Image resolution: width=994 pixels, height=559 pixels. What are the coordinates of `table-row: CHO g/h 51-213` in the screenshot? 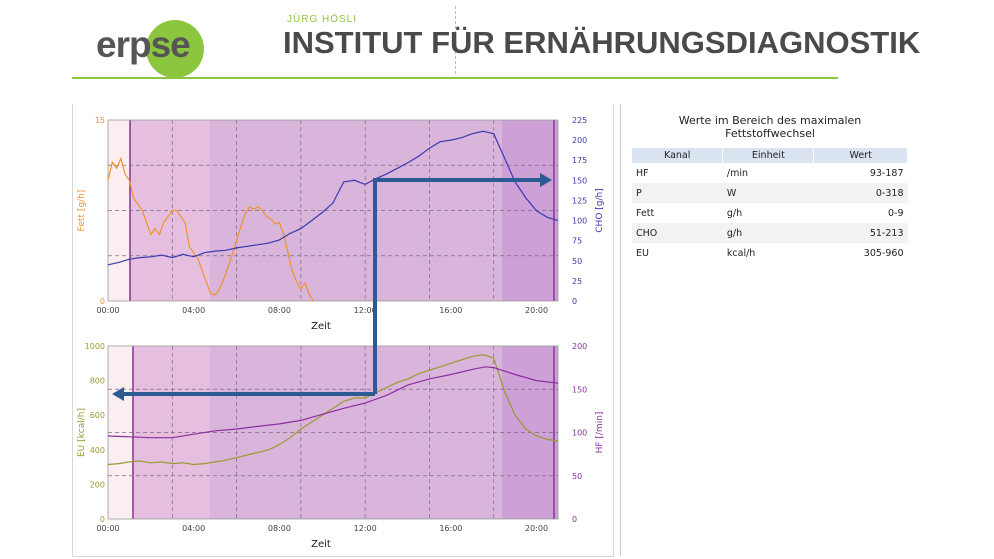 It's located at (770, 233).